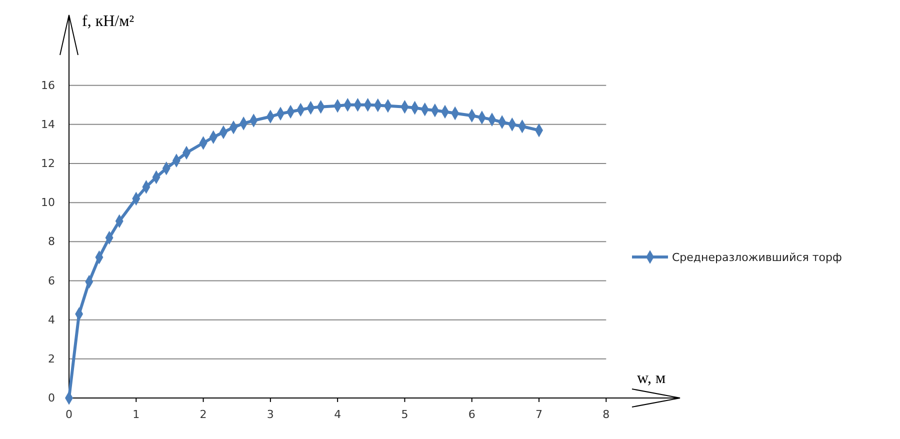 The height and width of the screenshot is (439, 900). I want to click on x-tick-label: 8, so click(606, 414).